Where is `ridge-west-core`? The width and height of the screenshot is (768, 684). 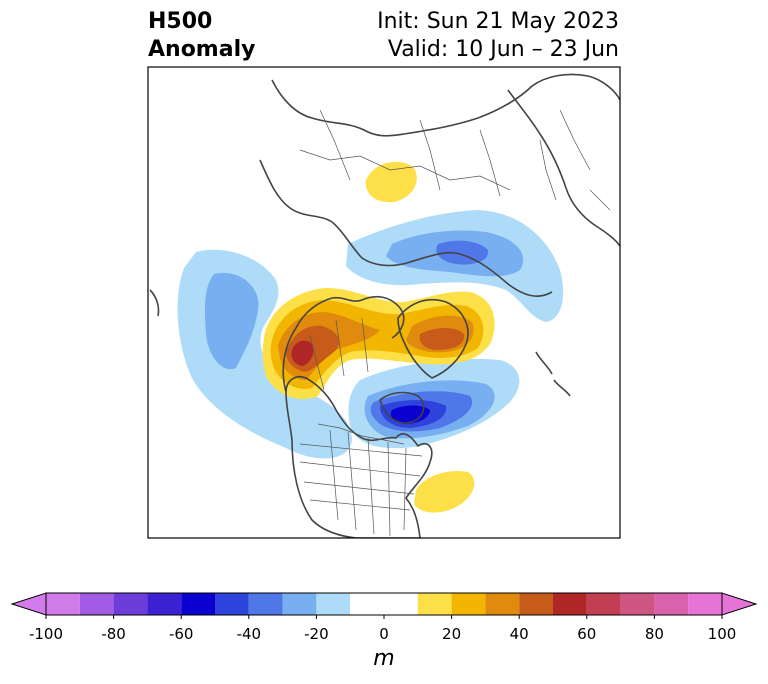
ridge-west-core is located at coordinates (302, 353).